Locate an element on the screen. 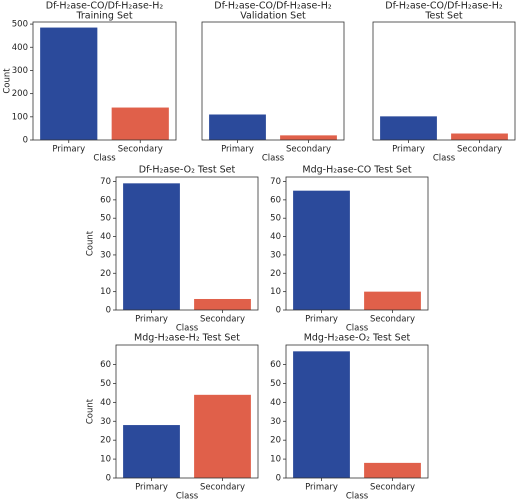 Image resolution: width=520 pixels, height=501 pixels. chart-subtitle: Validation Set is located at coordinates (273, 16).